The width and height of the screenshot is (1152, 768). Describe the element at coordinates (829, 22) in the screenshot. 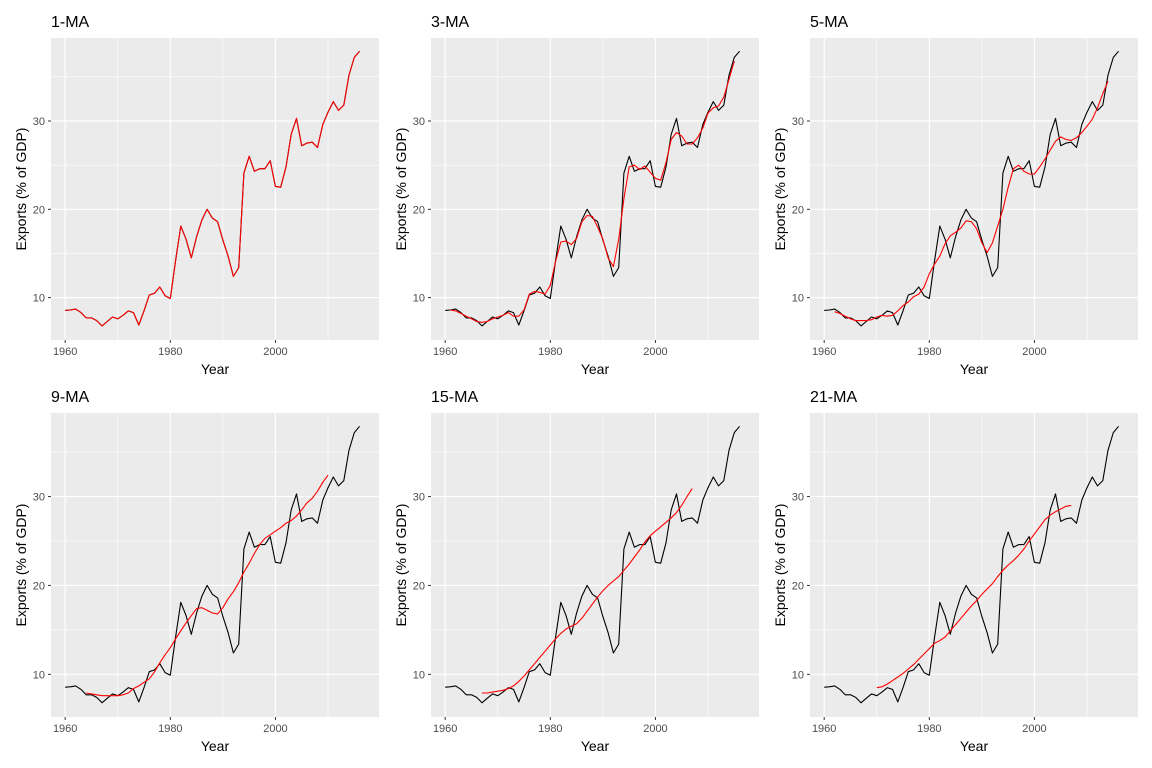

I see `panel-title: 5-MA` at that location.